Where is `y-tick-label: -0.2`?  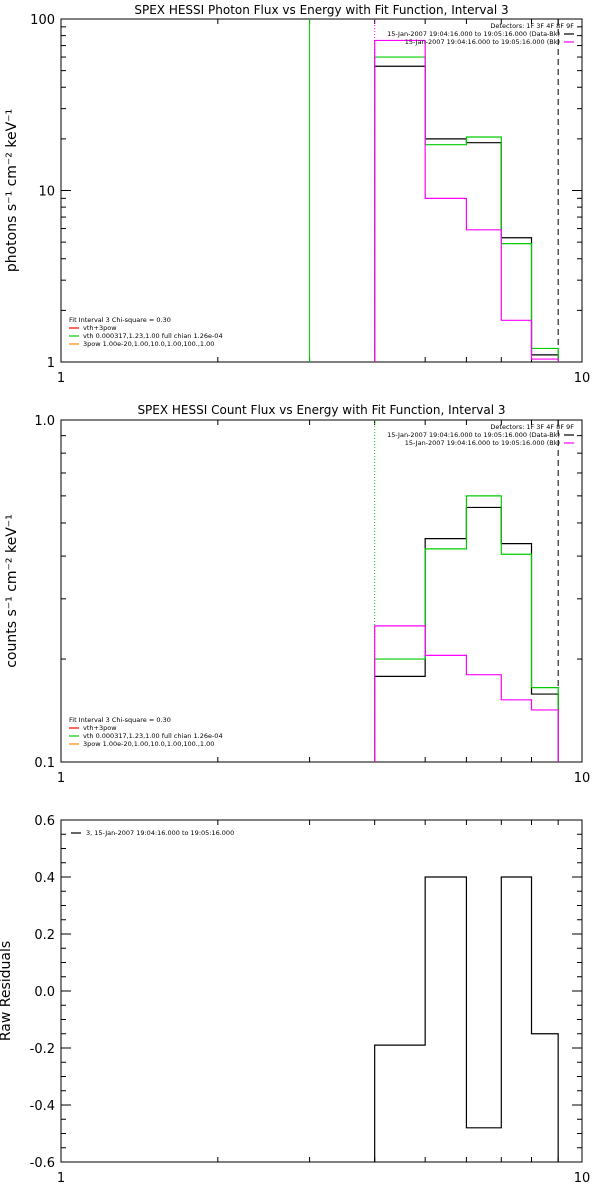
y-tick-label: -0.2 is located at coordinates (42, 1049).